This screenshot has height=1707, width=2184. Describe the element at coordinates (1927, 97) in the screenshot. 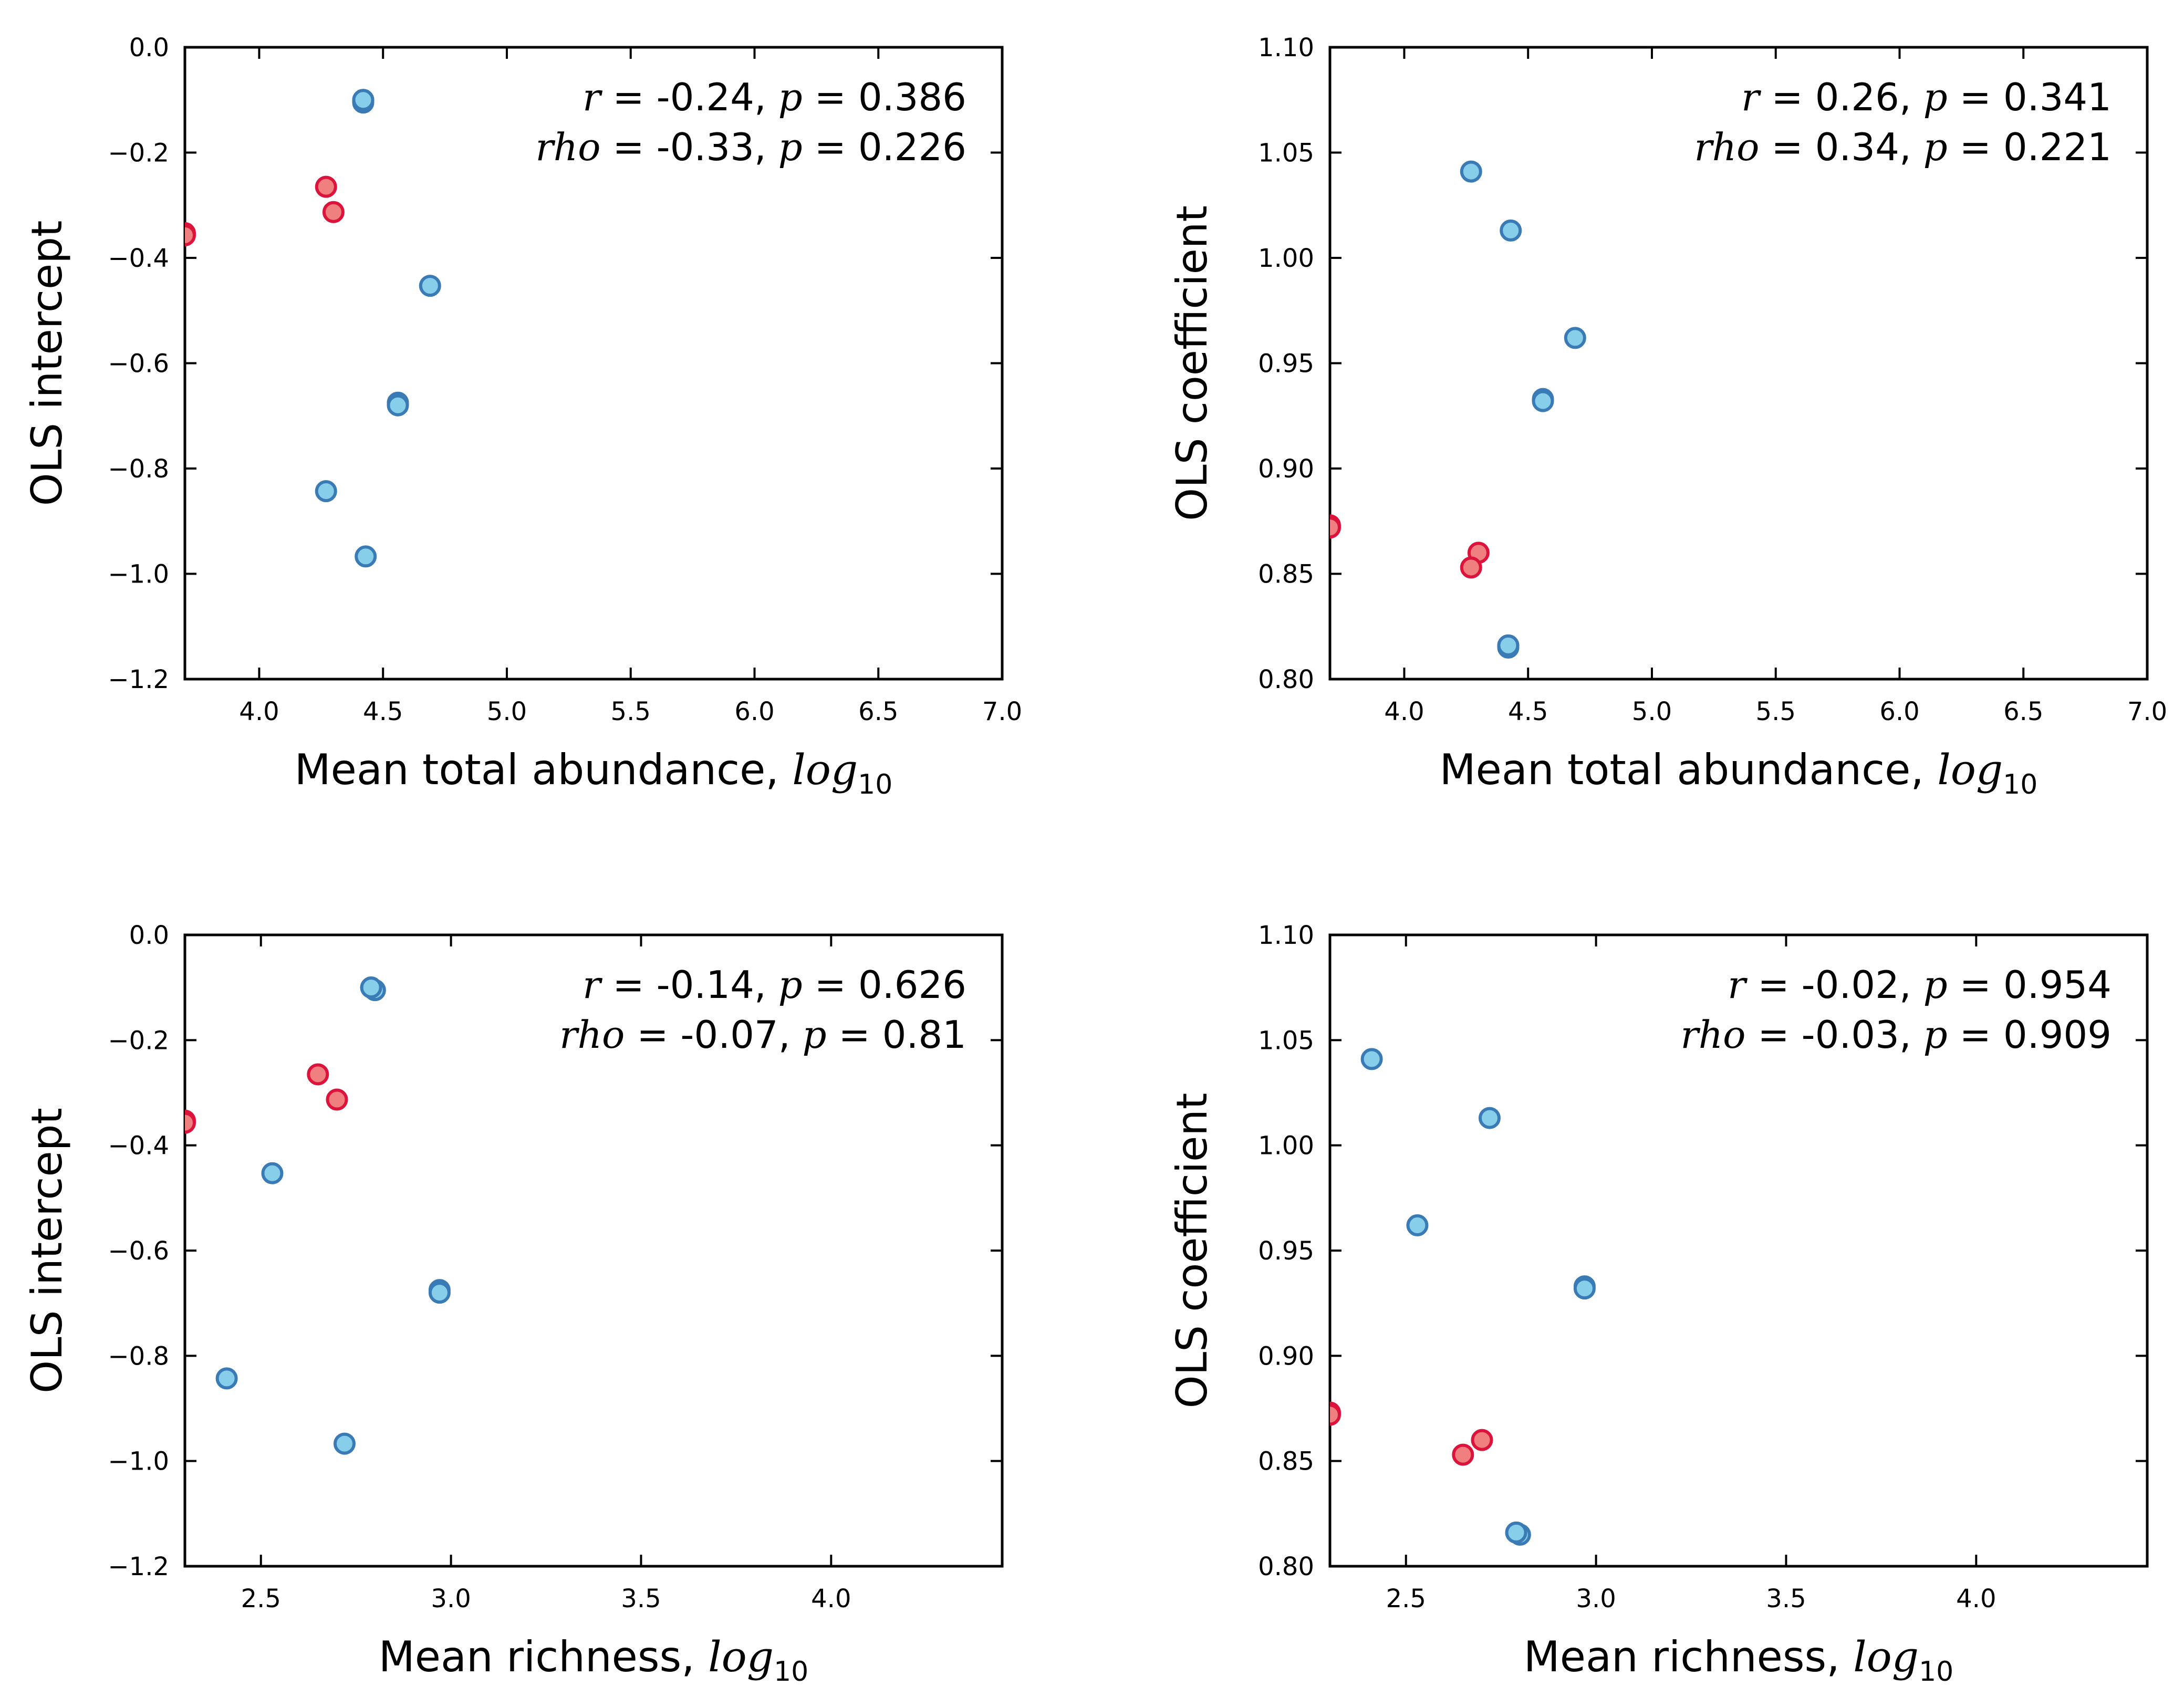

I see `correlation-annotation: r = 0.26, p = 0.341` at that location.